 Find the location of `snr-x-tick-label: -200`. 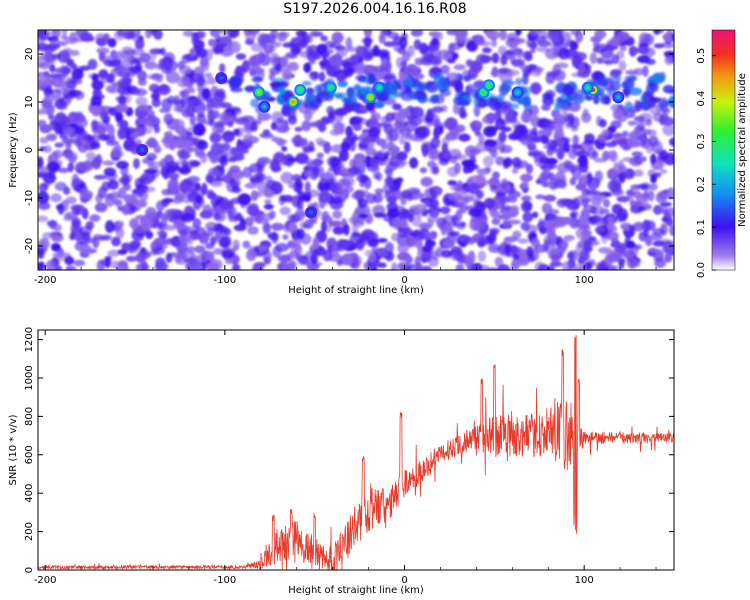

snr-x-tick-label: -200 is located at coordinates (45, 580).